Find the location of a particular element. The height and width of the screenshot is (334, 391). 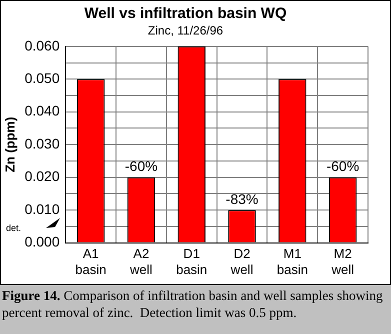

y-tick-label: 0.010 is located at coordinates (42, 208).